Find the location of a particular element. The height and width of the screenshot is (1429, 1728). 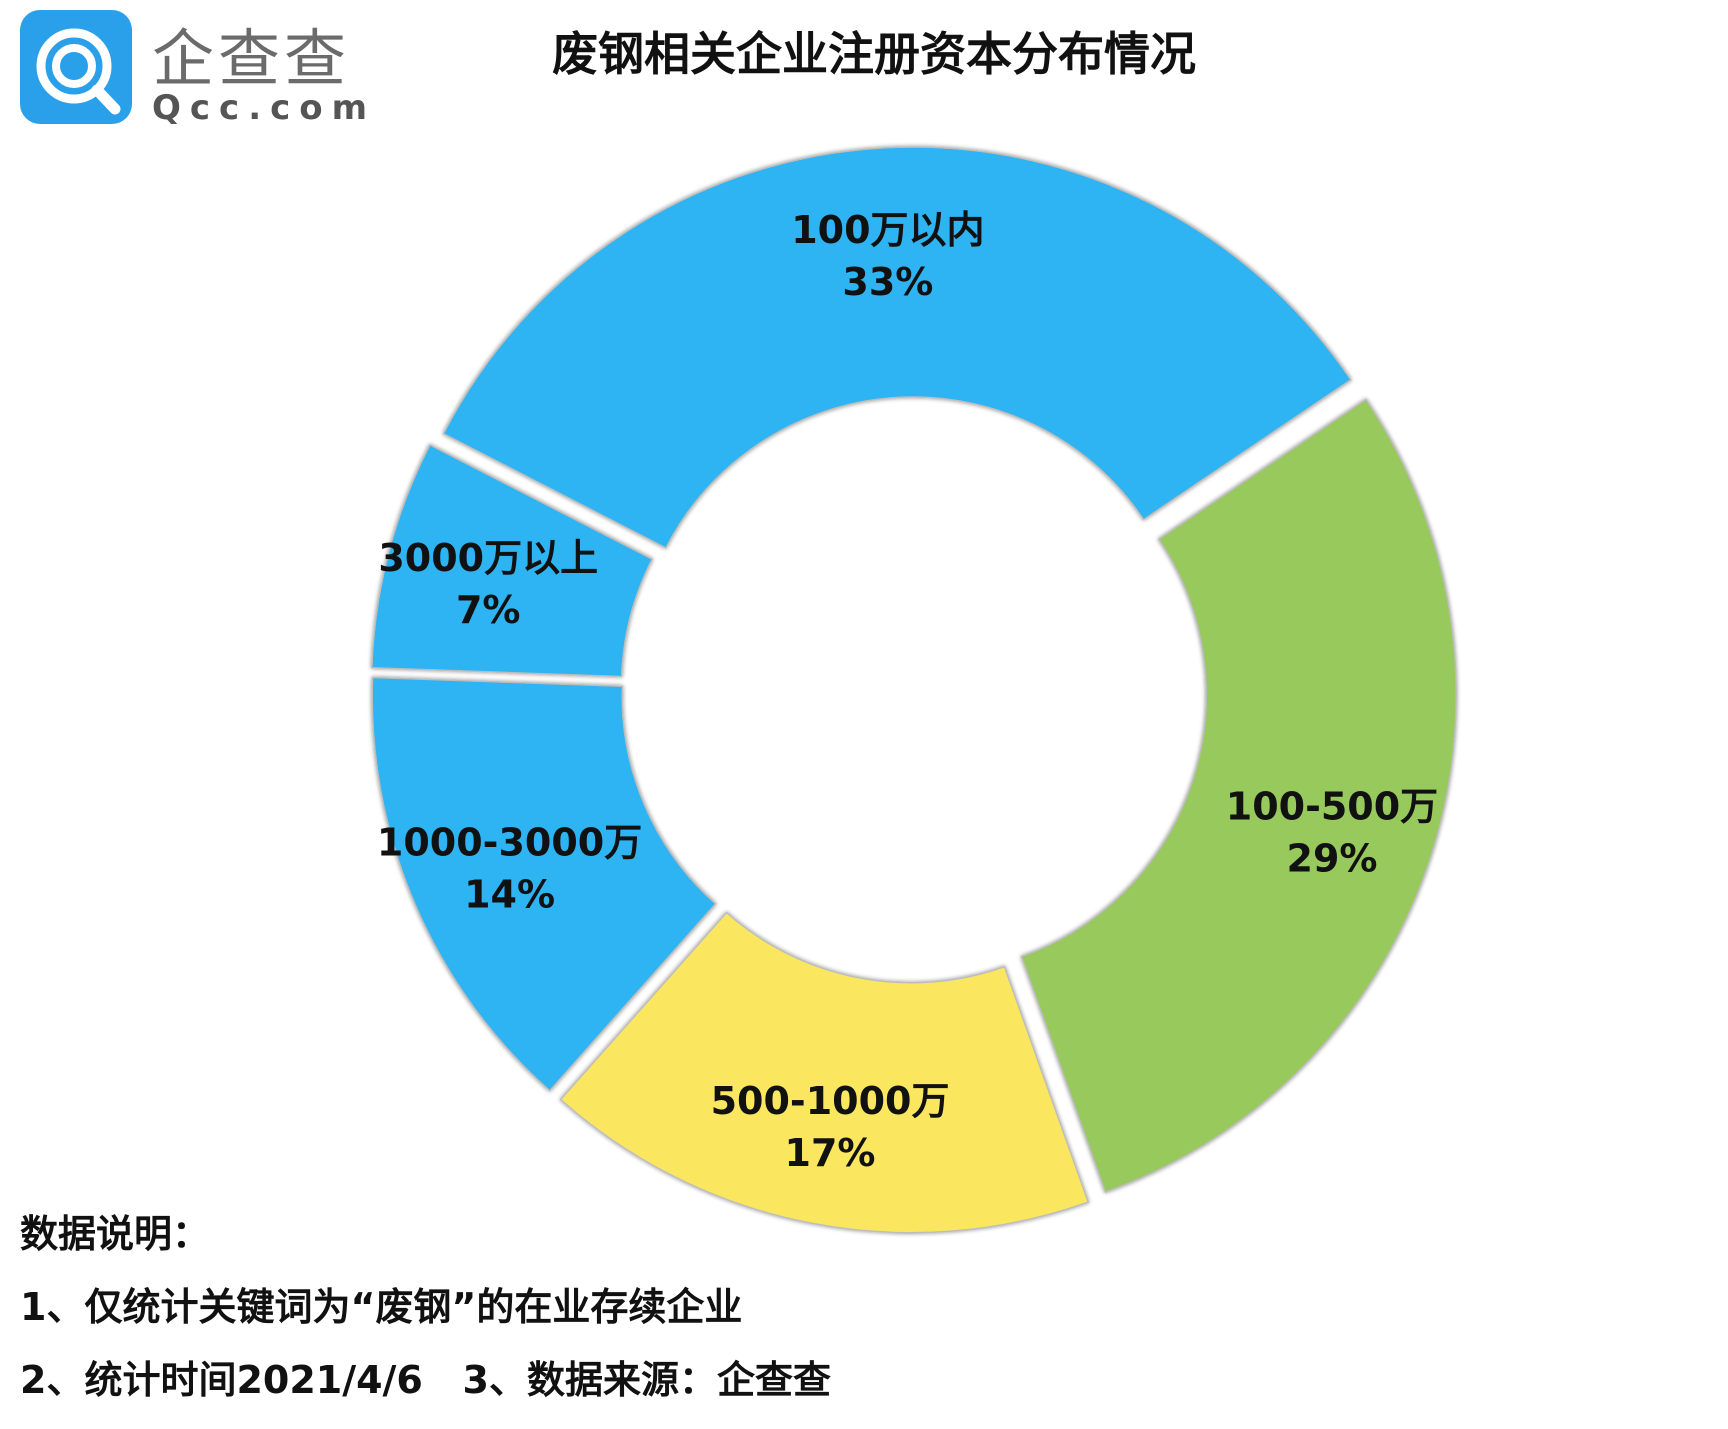

slice-label-3: 1000-3000万 is located at coordinates (509, 842).